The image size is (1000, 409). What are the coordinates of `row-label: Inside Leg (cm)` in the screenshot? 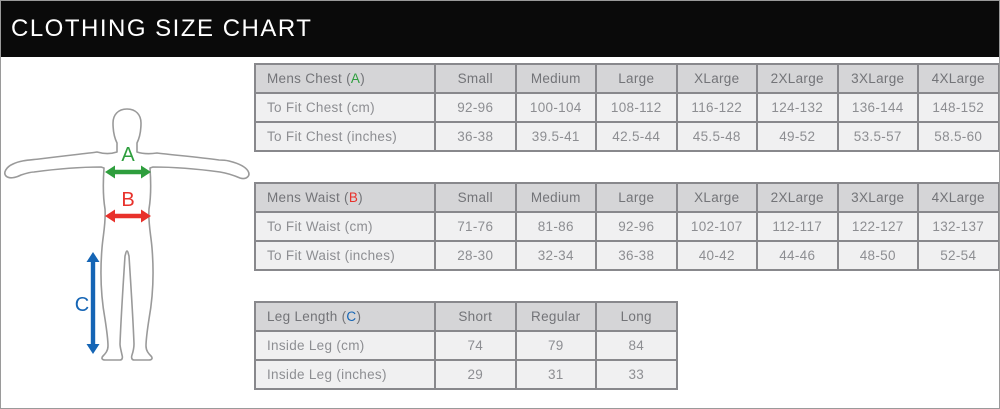 It's located at (345, 345).